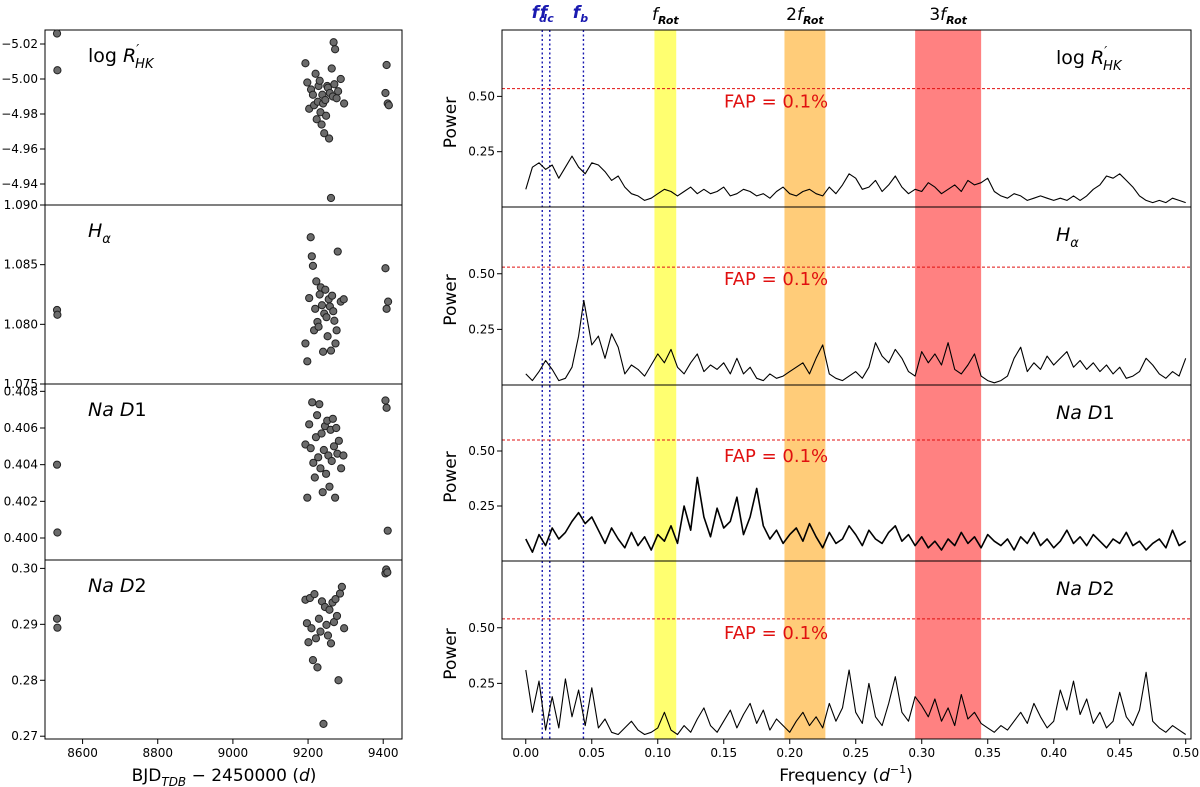 The width and height of the screenshot is (1200, 787). I want to click on band-label: 3fRot, so click(948, 16).